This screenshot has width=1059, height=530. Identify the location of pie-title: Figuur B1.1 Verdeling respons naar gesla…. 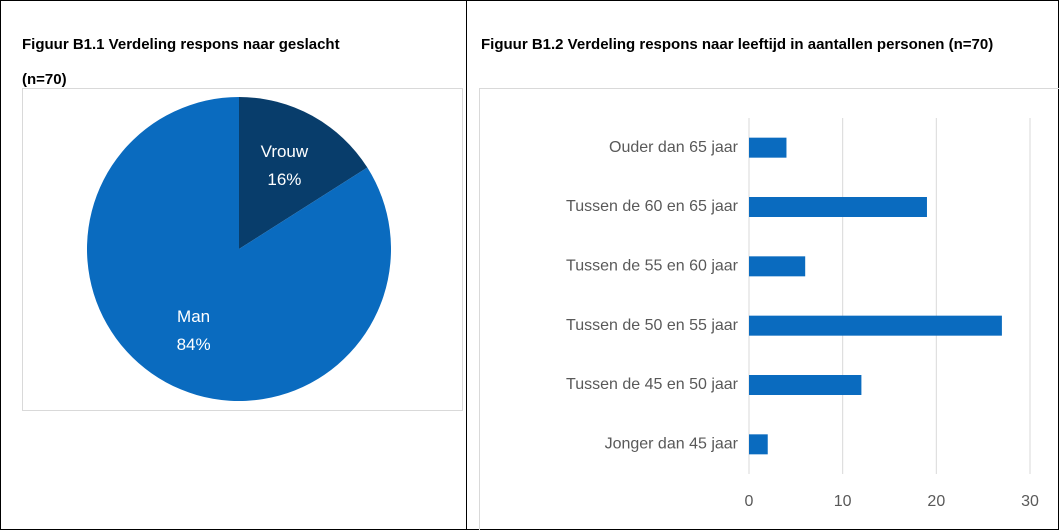
(181, 62).